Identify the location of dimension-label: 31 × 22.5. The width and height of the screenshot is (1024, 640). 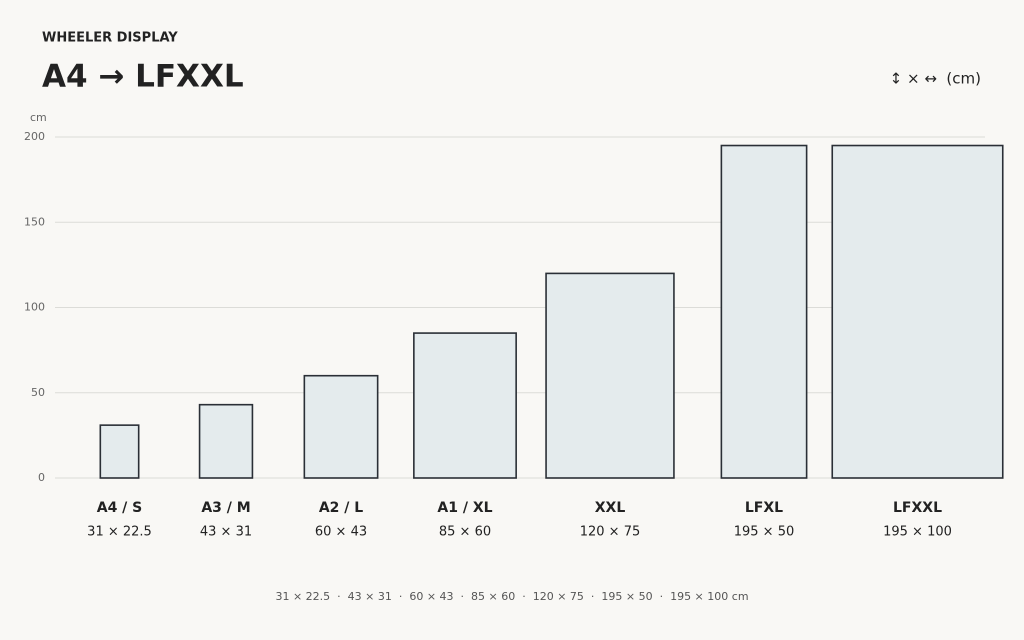
(119, 532).